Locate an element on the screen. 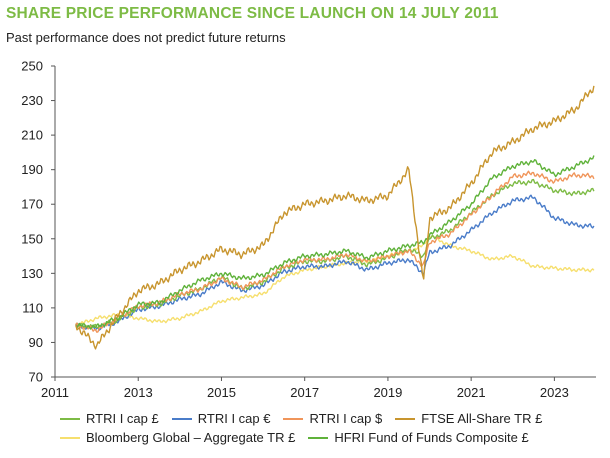 Image resolution: width=610 pixels, height=458 pixels. legend-item: FTSE All-Share TR £ is located at coordinates (468, 418).